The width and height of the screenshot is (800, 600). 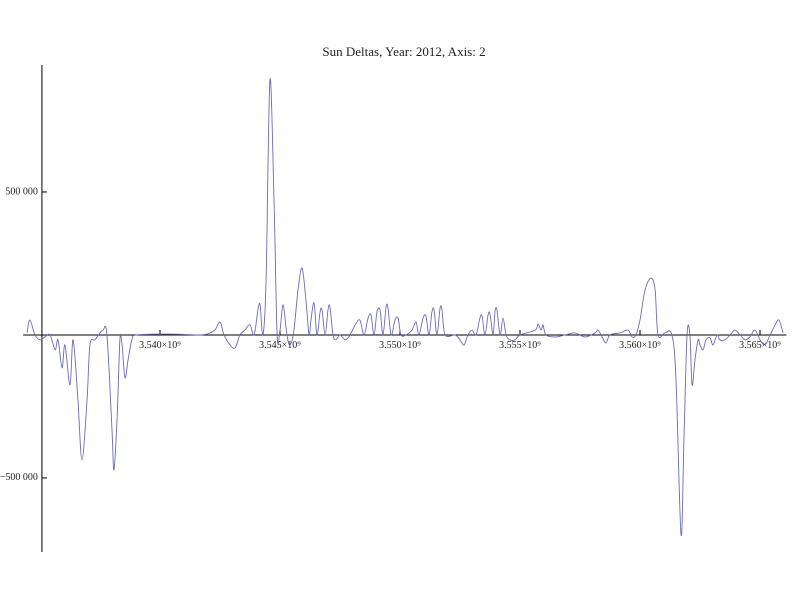 What do you see at coordinates (760, 345) in the screenshot?
I see `x-tick-label: 3.565×10⁹` at bounding box center [760, 345].